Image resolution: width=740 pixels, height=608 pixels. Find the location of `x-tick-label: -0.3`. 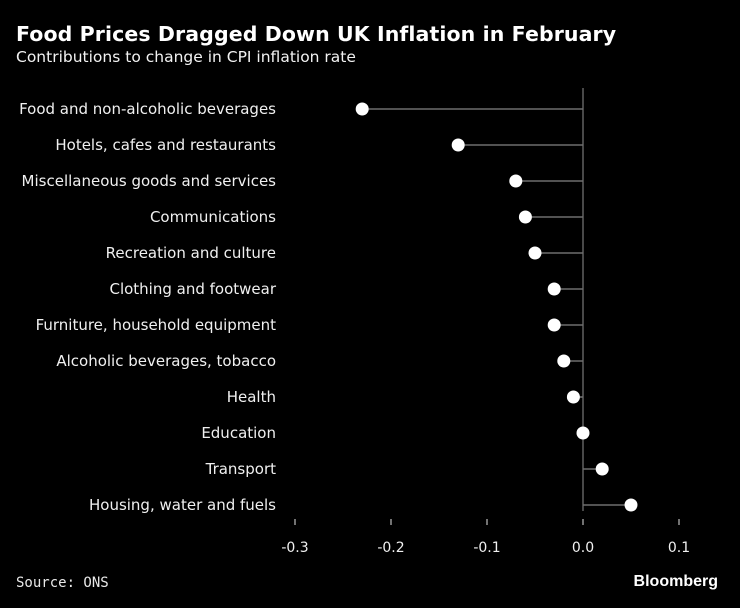

x-tick-label: -0.3 is located at coordinates (294, 548).